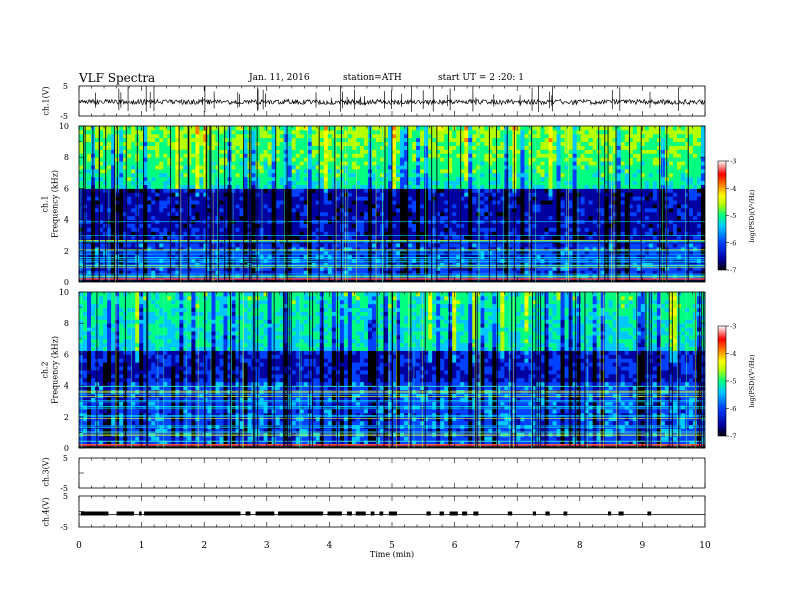 The height and width of the screenshot is (612, 792). What do you see at coordinates (46, 472) in the screenshot?
I see `ch3-voltage-ylabel: ch.3(V)` at bounding box center [46, 472].